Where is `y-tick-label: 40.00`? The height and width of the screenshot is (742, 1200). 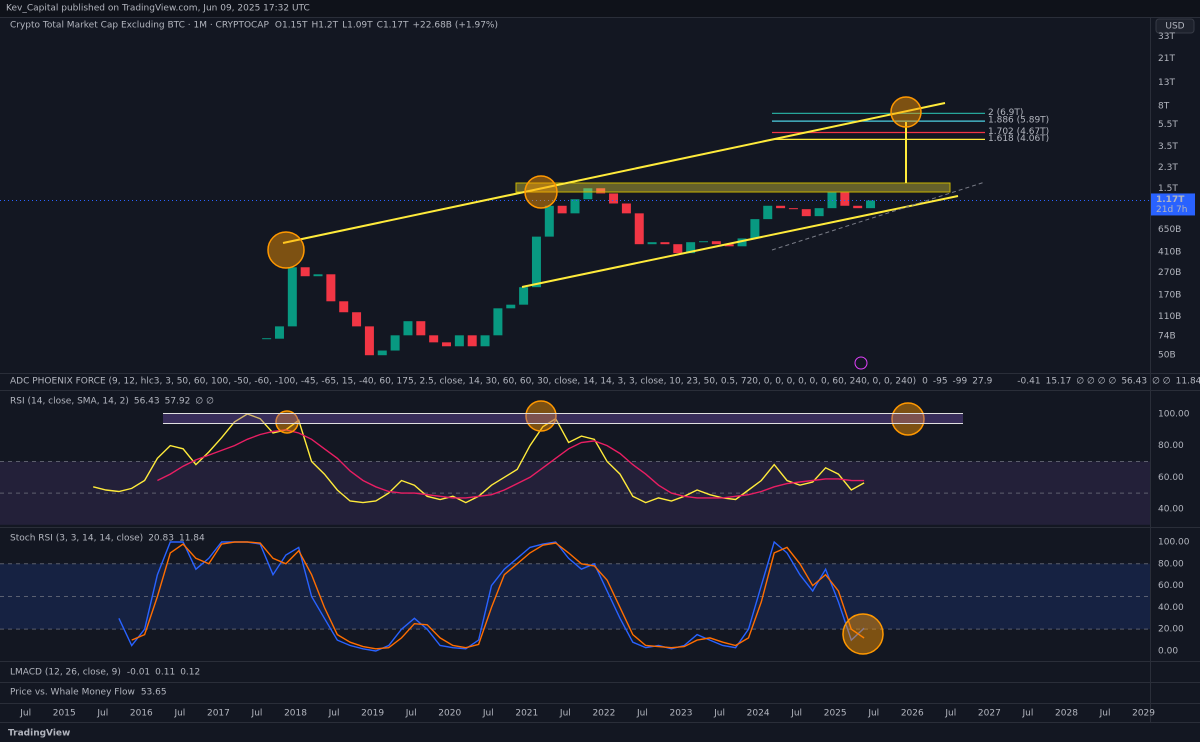
y-tick-label: 40.00 is located at coordinates (1171, 509).